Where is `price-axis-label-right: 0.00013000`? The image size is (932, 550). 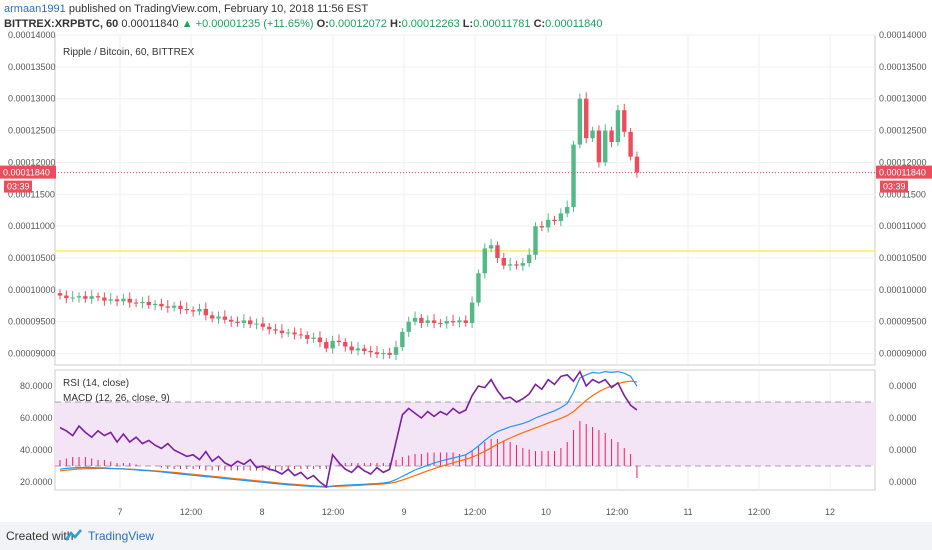 price-axis-label-right: 0.00013000 is located at coordinates (903, 99).